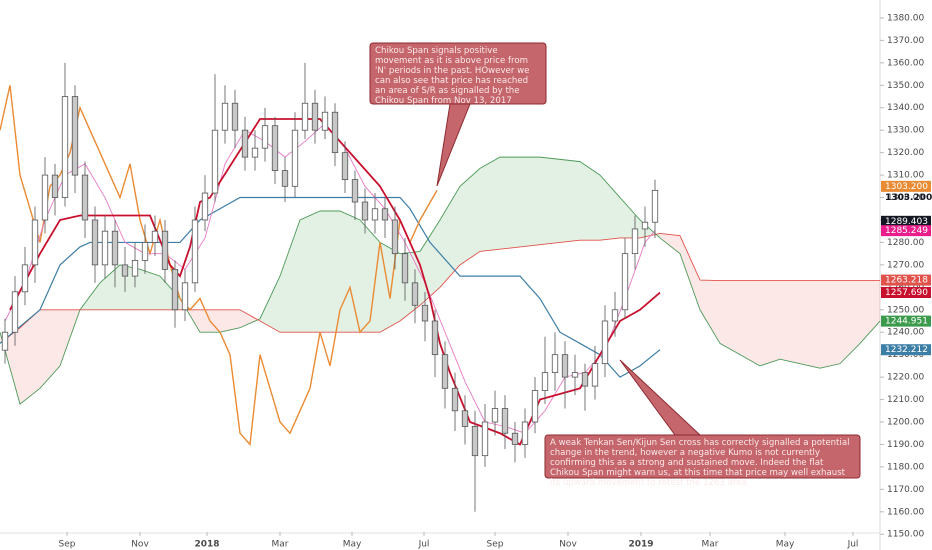 Image resolution: width=932 pixels, height=550 pixels. Describe the element at coordinates (905, 445) in the screenshot. I see `y-tick-label: 1190.00` at that location.